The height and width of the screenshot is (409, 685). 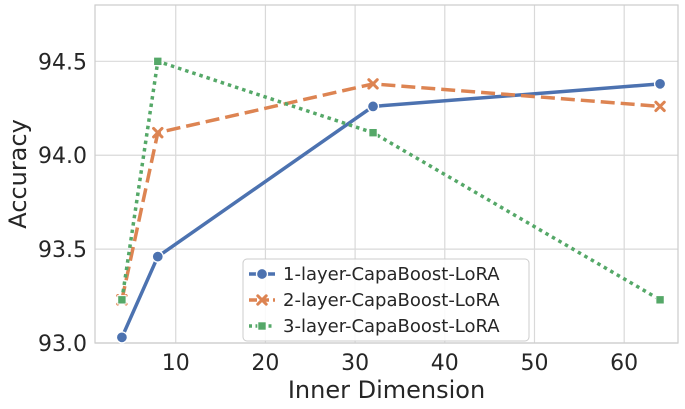 What do you see at coordinates (62, 62) in the screenshot?
I see `y-tick-label: 94.5` at bounding box center [62, 62].